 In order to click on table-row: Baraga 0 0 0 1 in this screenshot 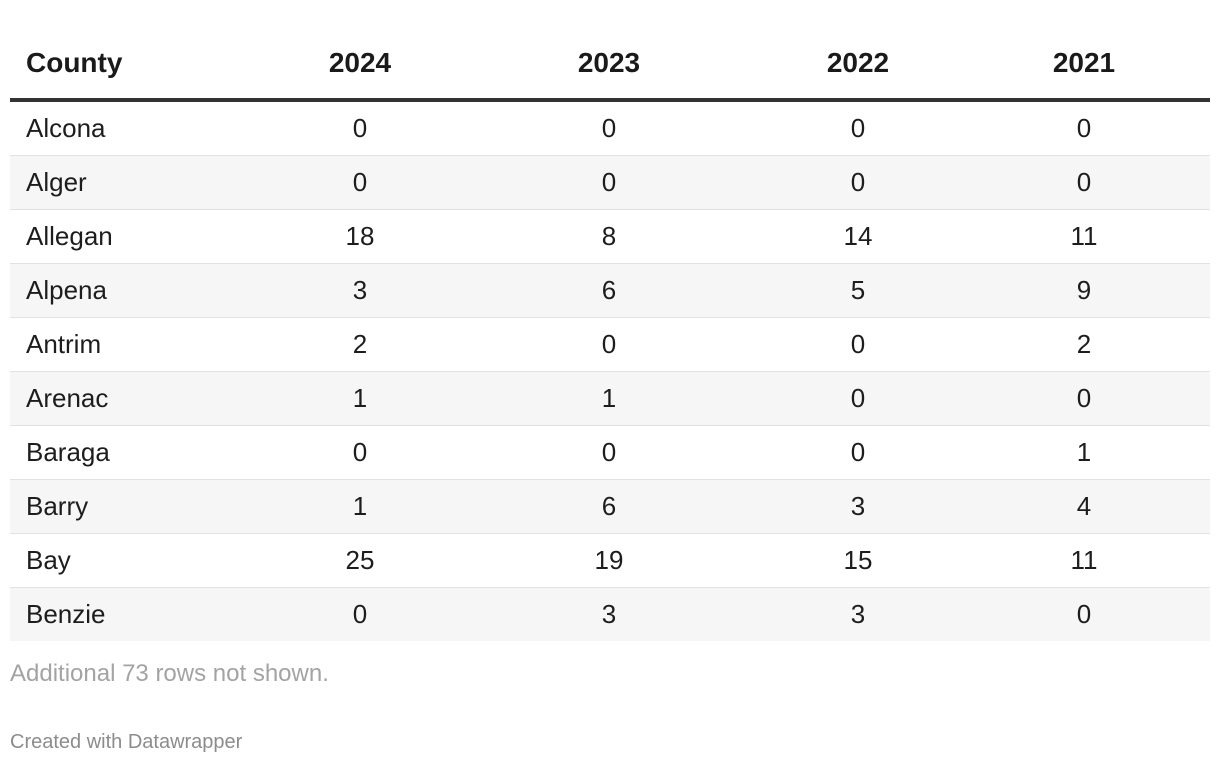, I will do `click(610, 452)`.